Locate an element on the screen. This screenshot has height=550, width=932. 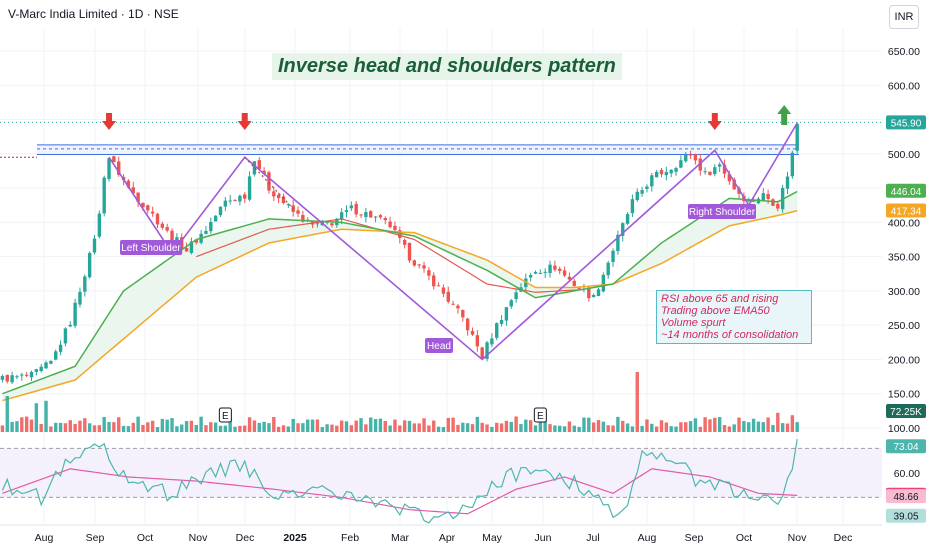
right-shoulder-label-bg is located at coordinates (722, 211).